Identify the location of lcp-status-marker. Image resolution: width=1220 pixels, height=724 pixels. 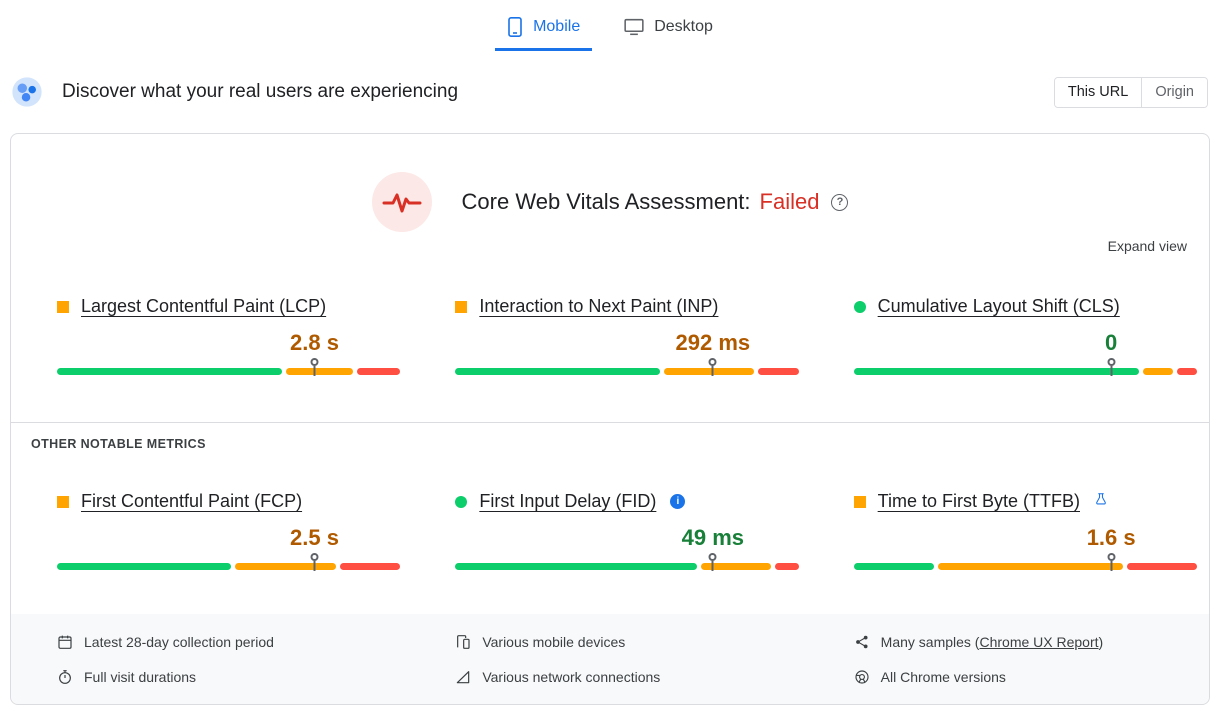
(63, 306).